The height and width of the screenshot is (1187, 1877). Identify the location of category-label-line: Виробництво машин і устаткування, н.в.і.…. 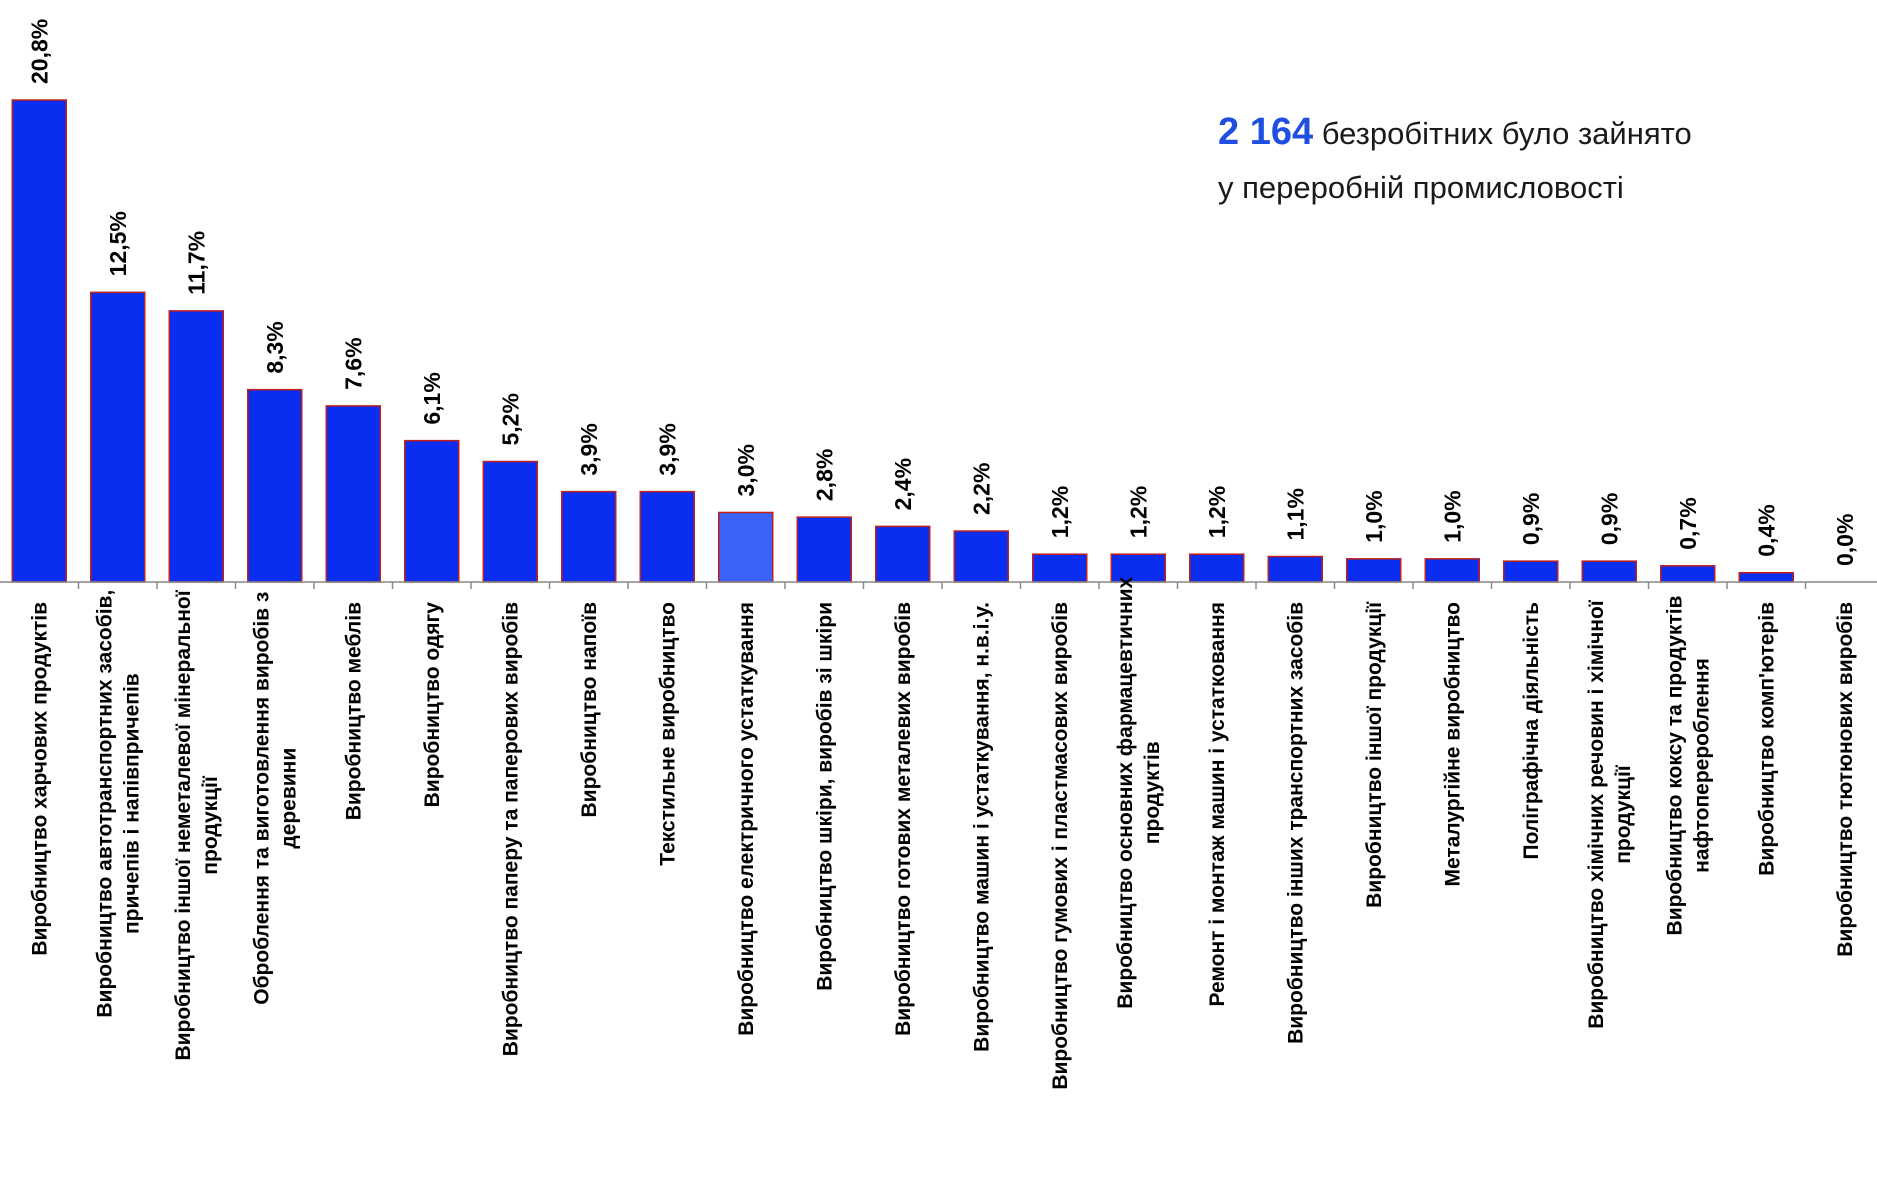
(981, 827).